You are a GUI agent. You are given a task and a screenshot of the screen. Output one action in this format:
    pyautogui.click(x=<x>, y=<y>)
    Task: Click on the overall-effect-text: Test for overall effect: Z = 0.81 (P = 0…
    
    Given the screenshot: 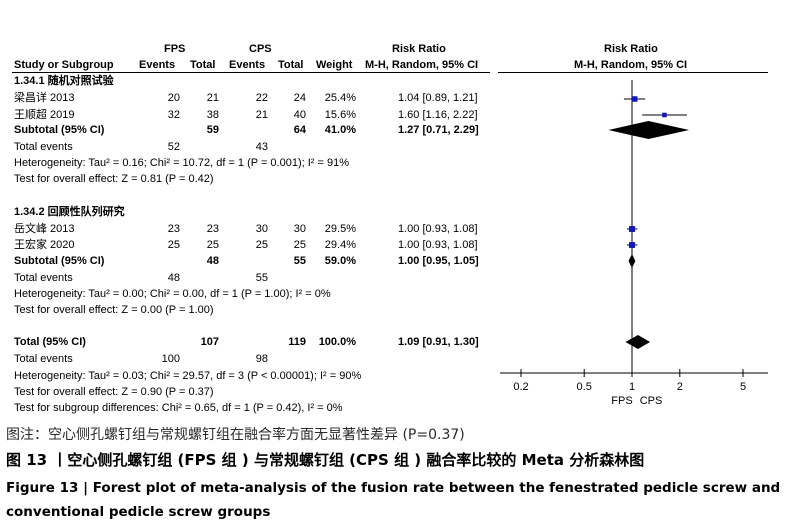 What is the action you would take?
    pyautogui.click(x=114, y=179)
    